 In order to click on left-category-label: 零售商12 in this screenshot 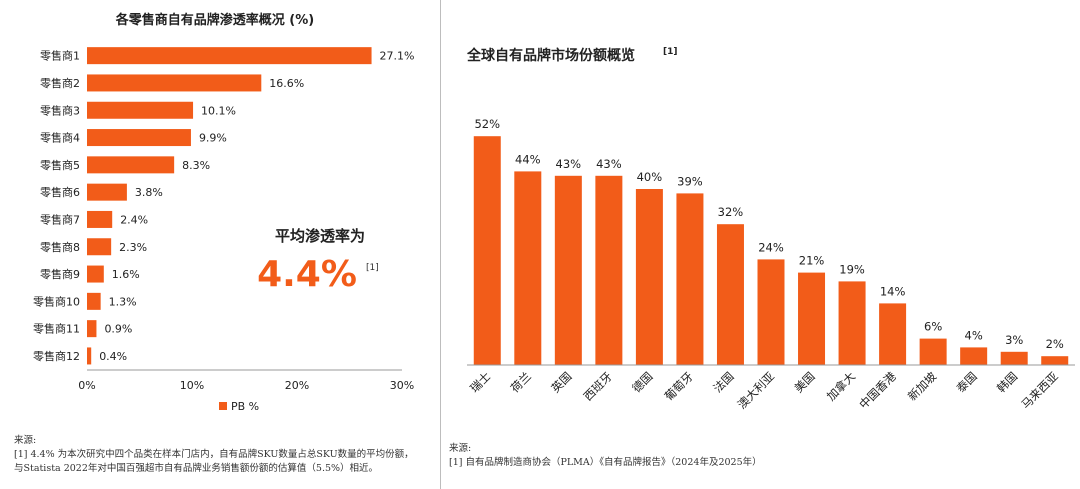, I will do `click(56, 356)`.